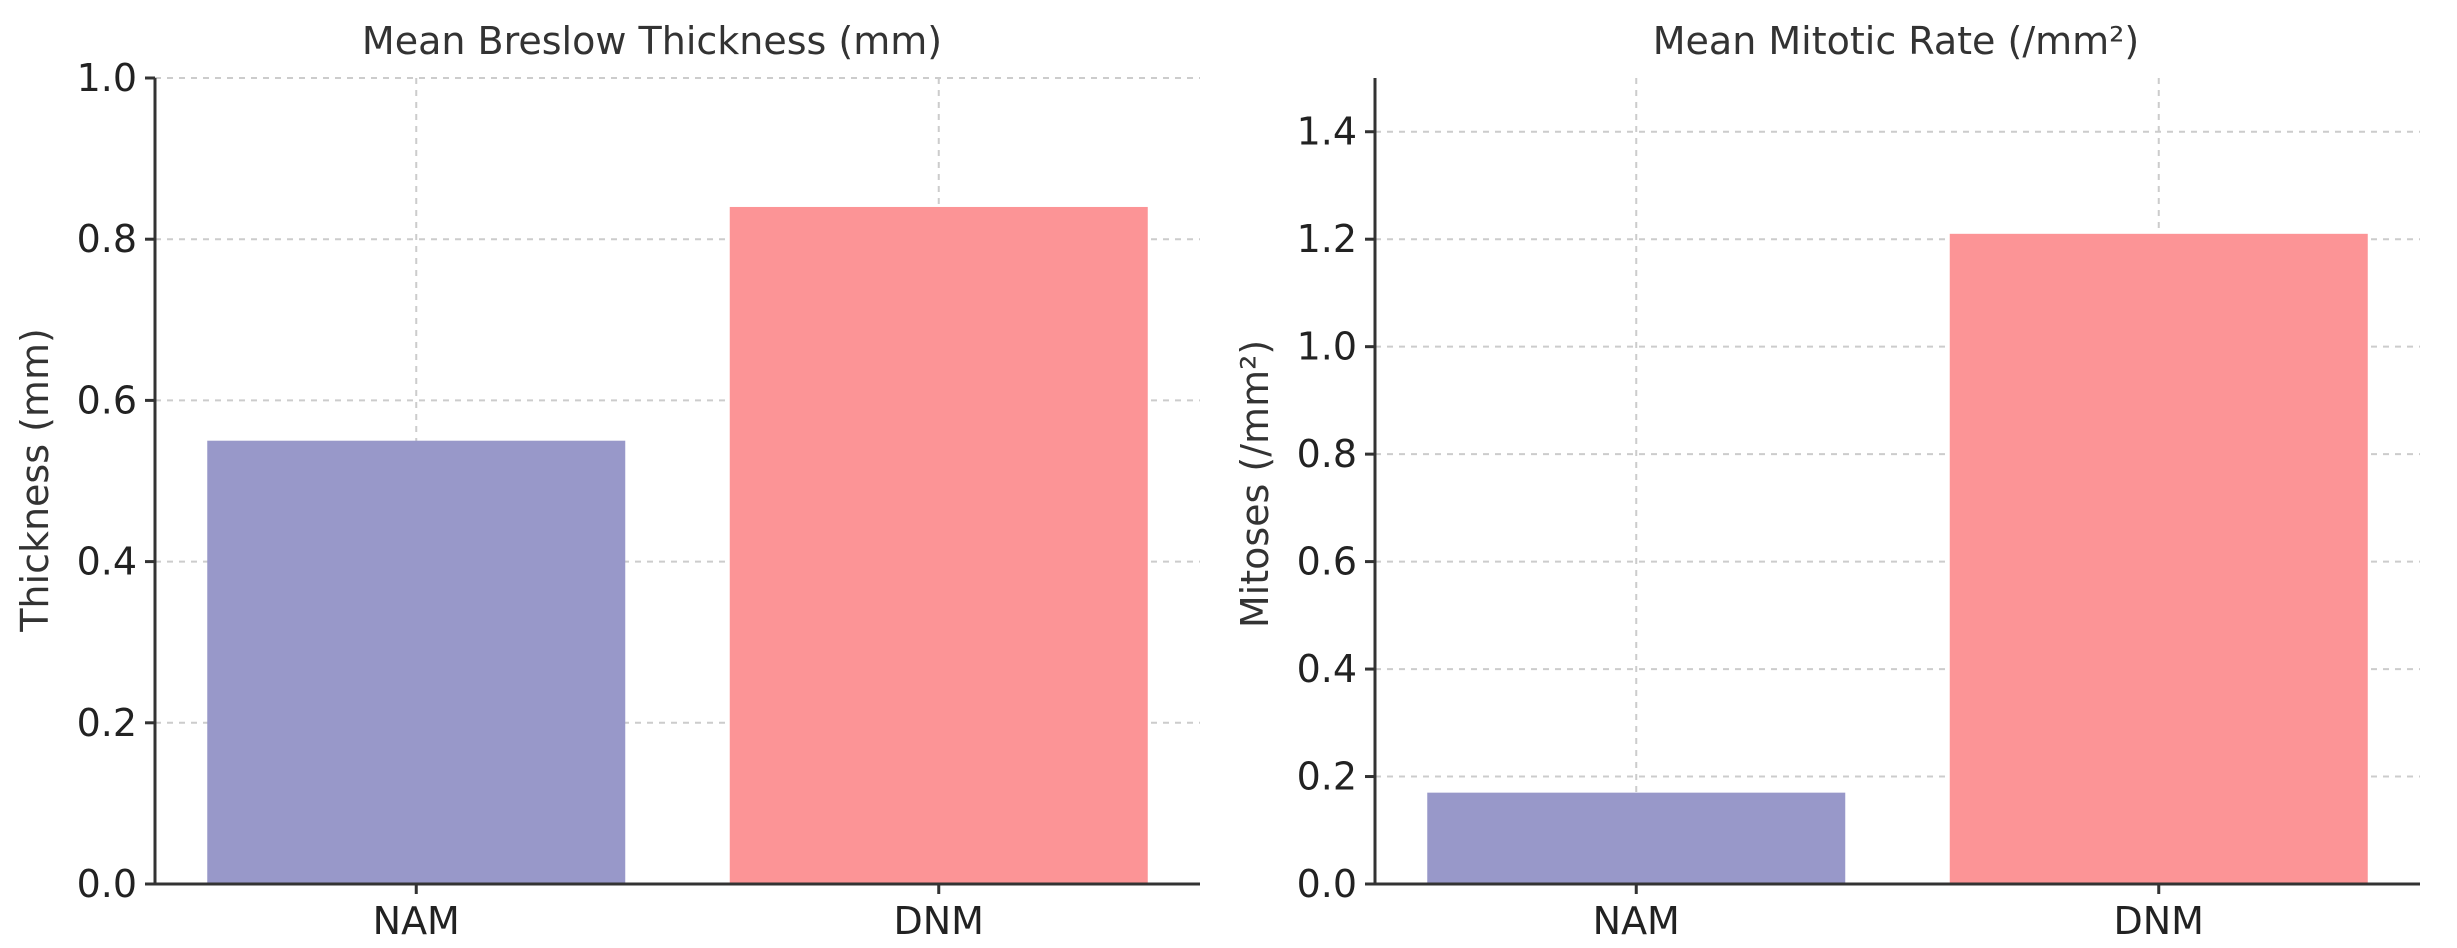 The image size is (2457, 948). Describe the element at coordinates (1327, 132) in the screenshot. I see `y-tick-label: 1.4` at that location.